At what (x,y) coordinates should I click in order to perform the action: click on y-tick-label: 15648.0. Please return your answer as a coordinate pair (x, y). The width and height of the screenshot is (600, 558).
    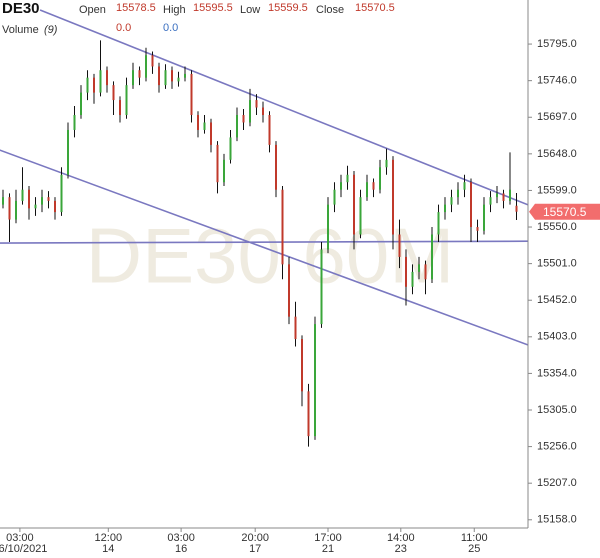
    Looking at the image, I should click on (557, 154).